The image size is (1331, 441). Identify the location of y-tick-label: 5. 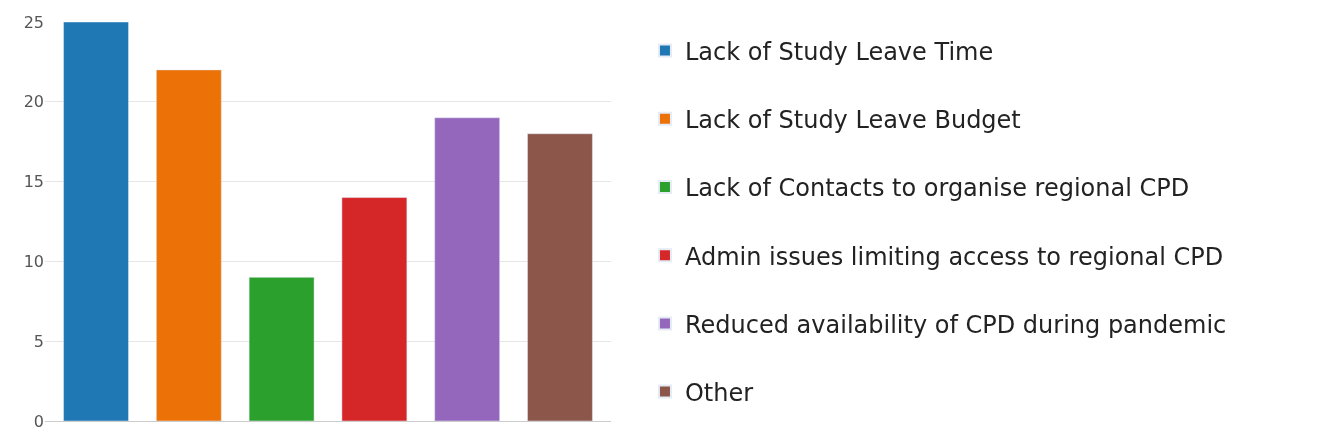
(38, 341).